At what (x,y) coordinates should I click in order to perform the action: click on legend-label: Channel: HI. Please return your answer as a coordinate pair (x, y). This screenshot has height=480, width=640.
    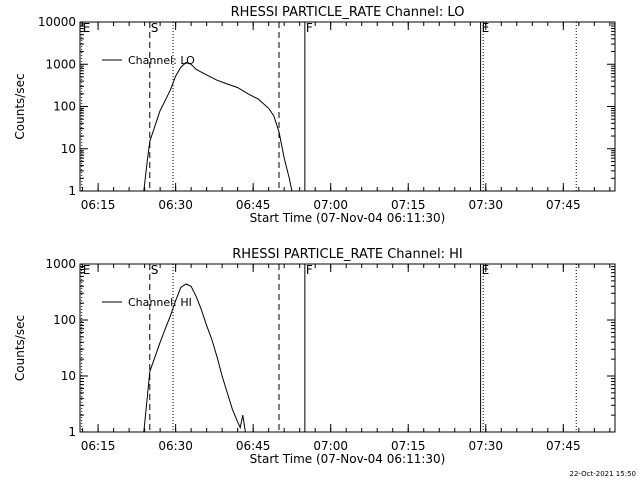
    Looking at the image, I should click on (160, 302).